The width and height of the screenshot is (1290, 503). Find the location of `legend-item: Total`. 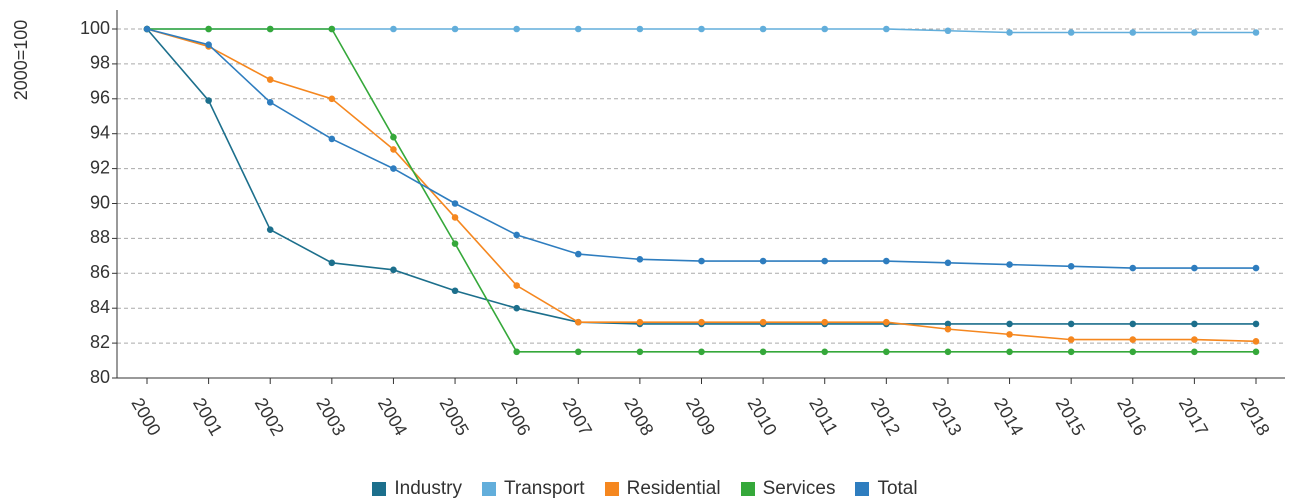

legend-item: Total is located at coordinates (886, 489).